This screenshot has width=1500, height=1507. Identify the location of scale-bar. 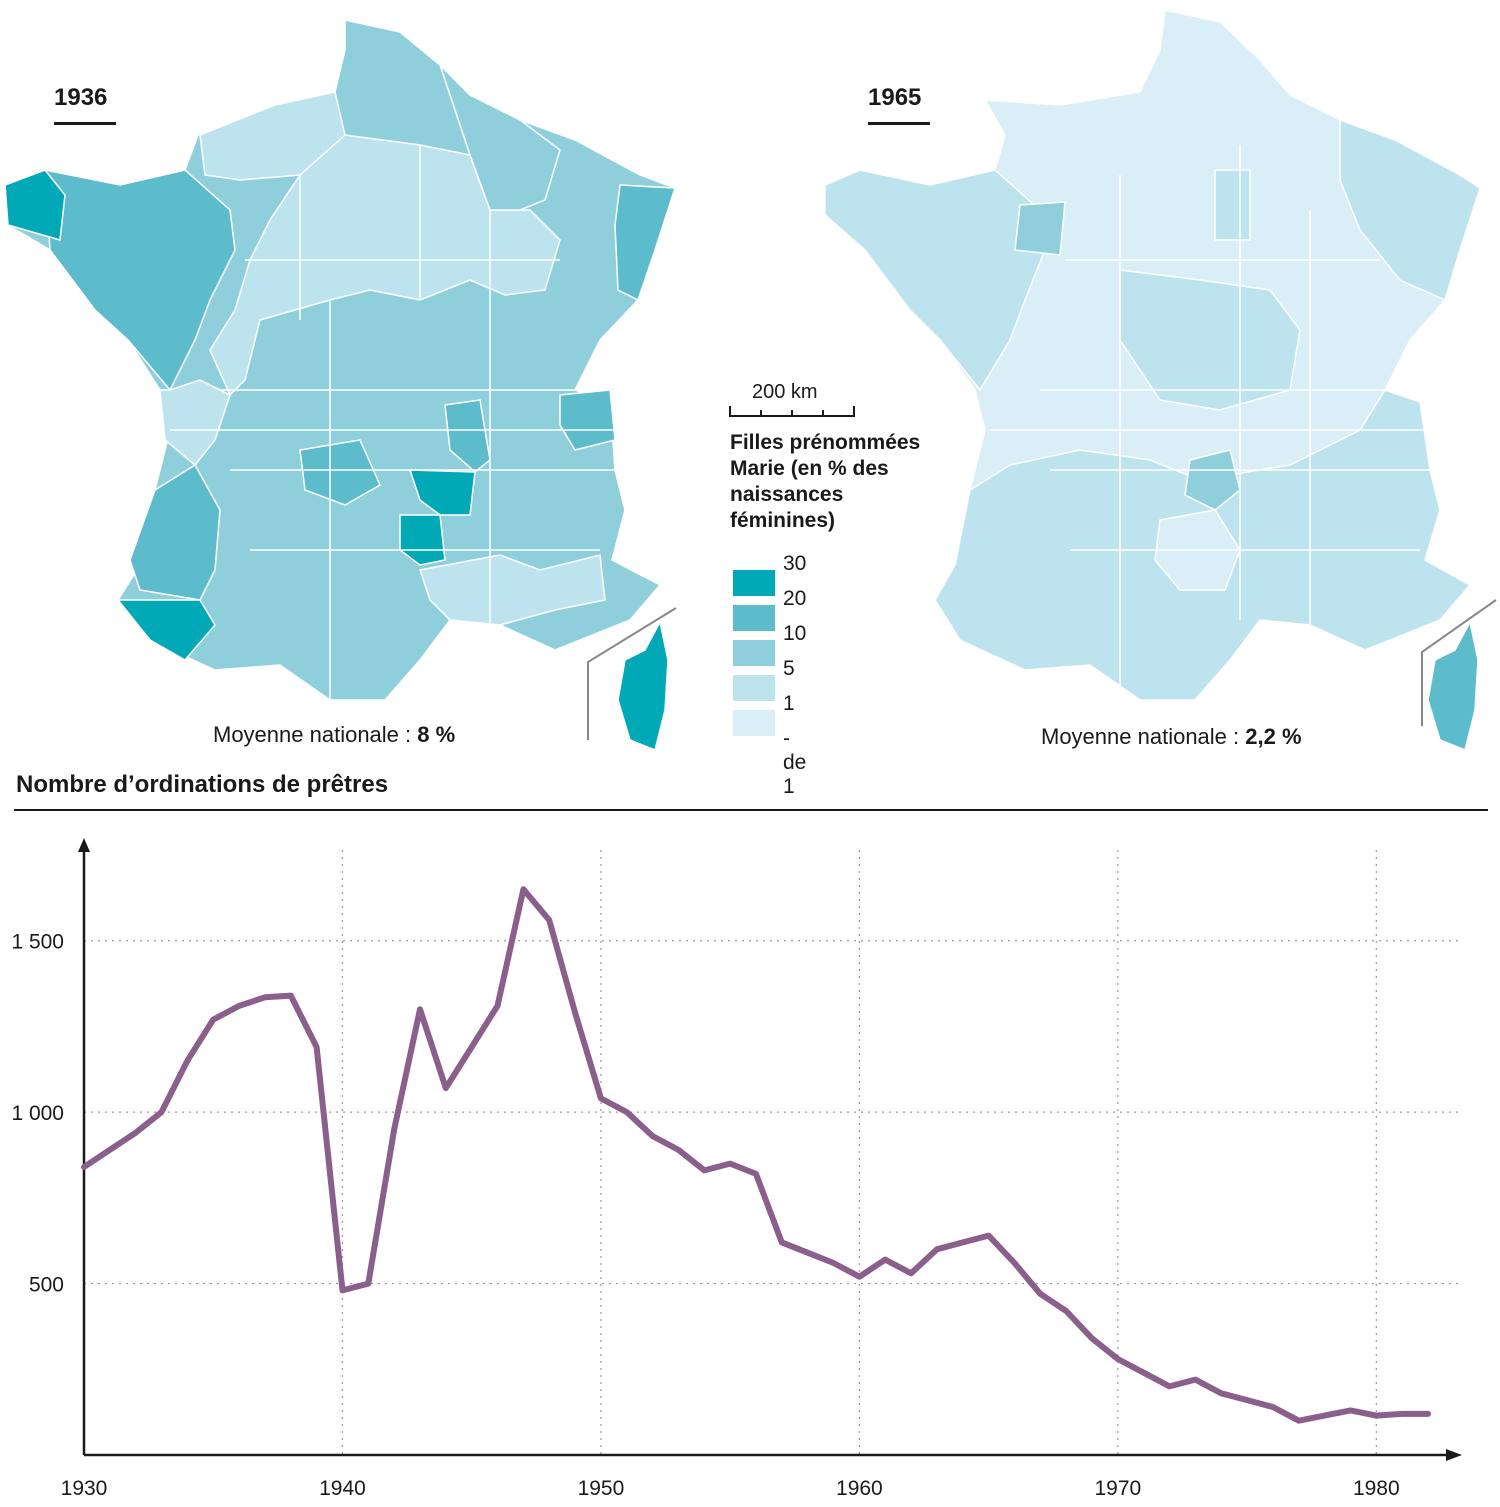
(792, 411).